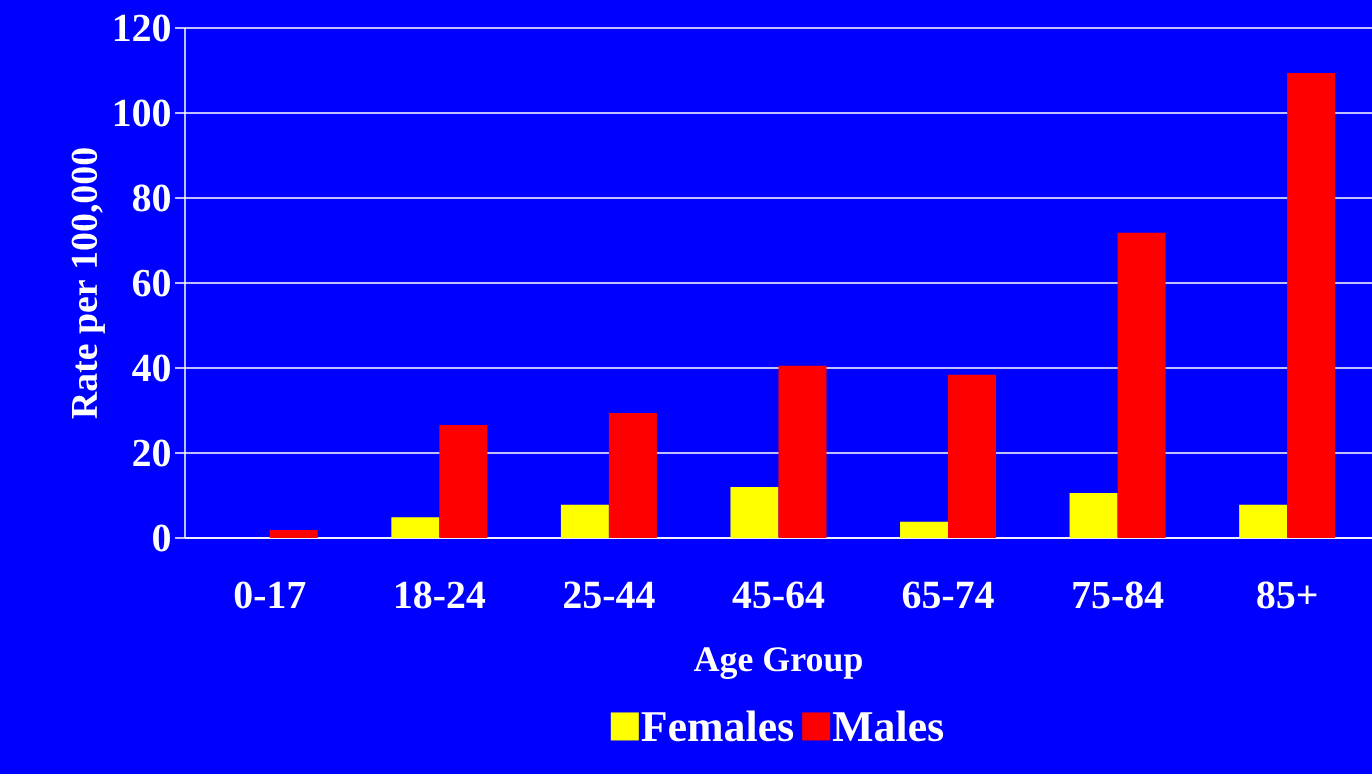 The image size is (1372, 774). Describe the element at coordinates (1287, 595) in the screenshot. I see `x-tick-label: 85+` at that location.